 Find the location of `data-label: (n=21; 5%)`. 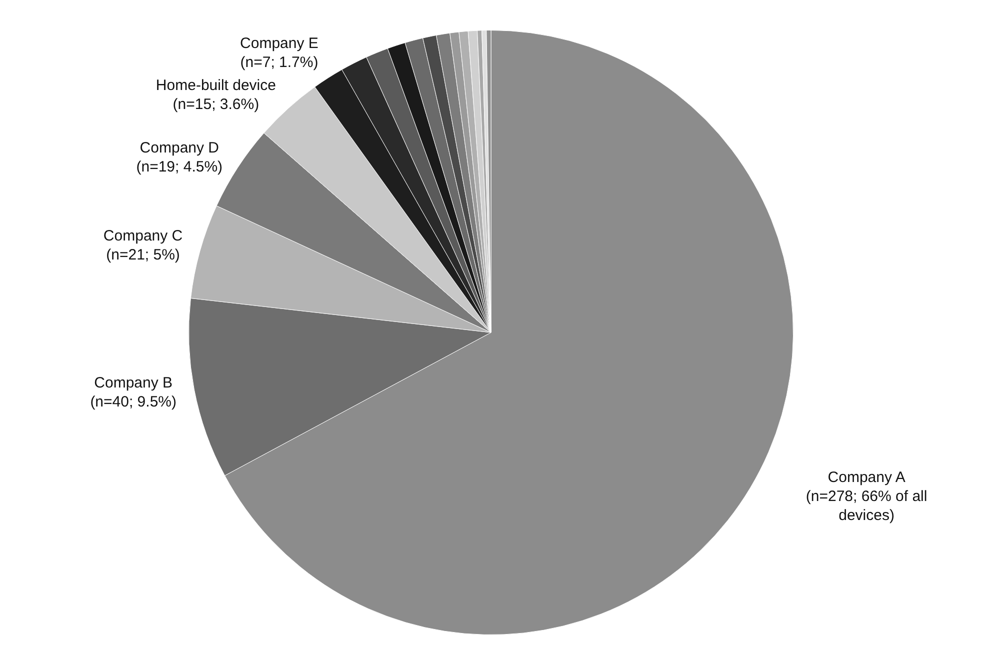

data-label: (n=21; 5%) is located at coordinates (143, 255).